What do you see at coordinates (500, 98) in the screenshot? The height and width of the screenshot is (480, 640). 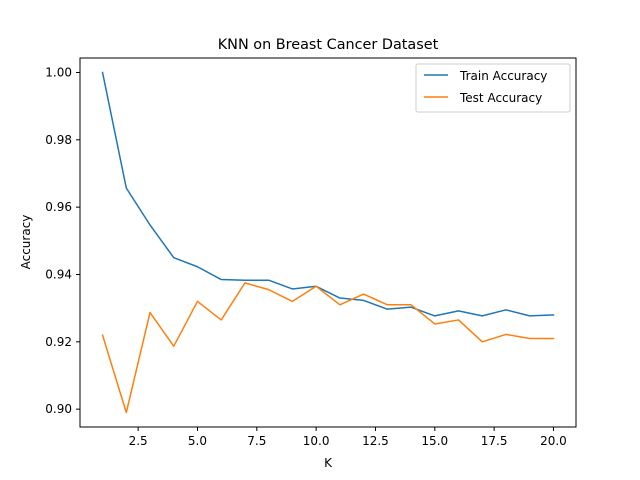 I see `legend-label-test: Test Accuracy` at bounding box center [500, 98].